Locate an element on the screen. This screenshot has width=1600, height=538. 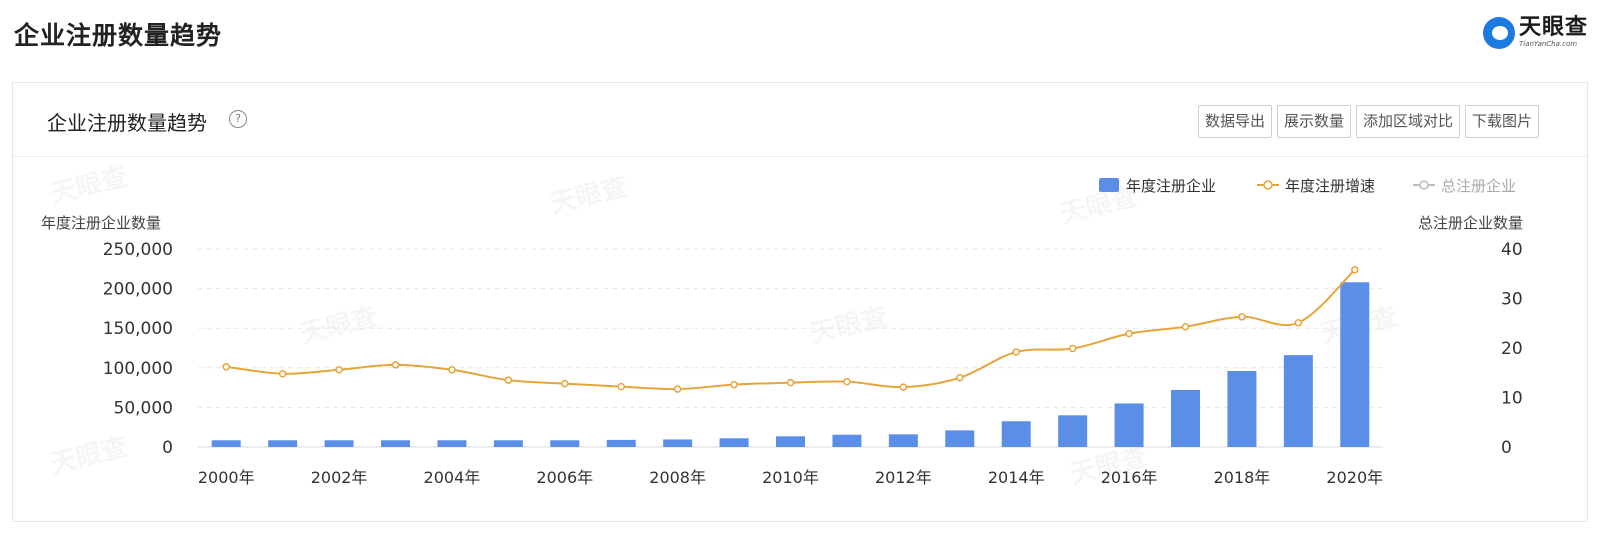
show-values-button: 展示数量 is located at coordinates (1313, 121).